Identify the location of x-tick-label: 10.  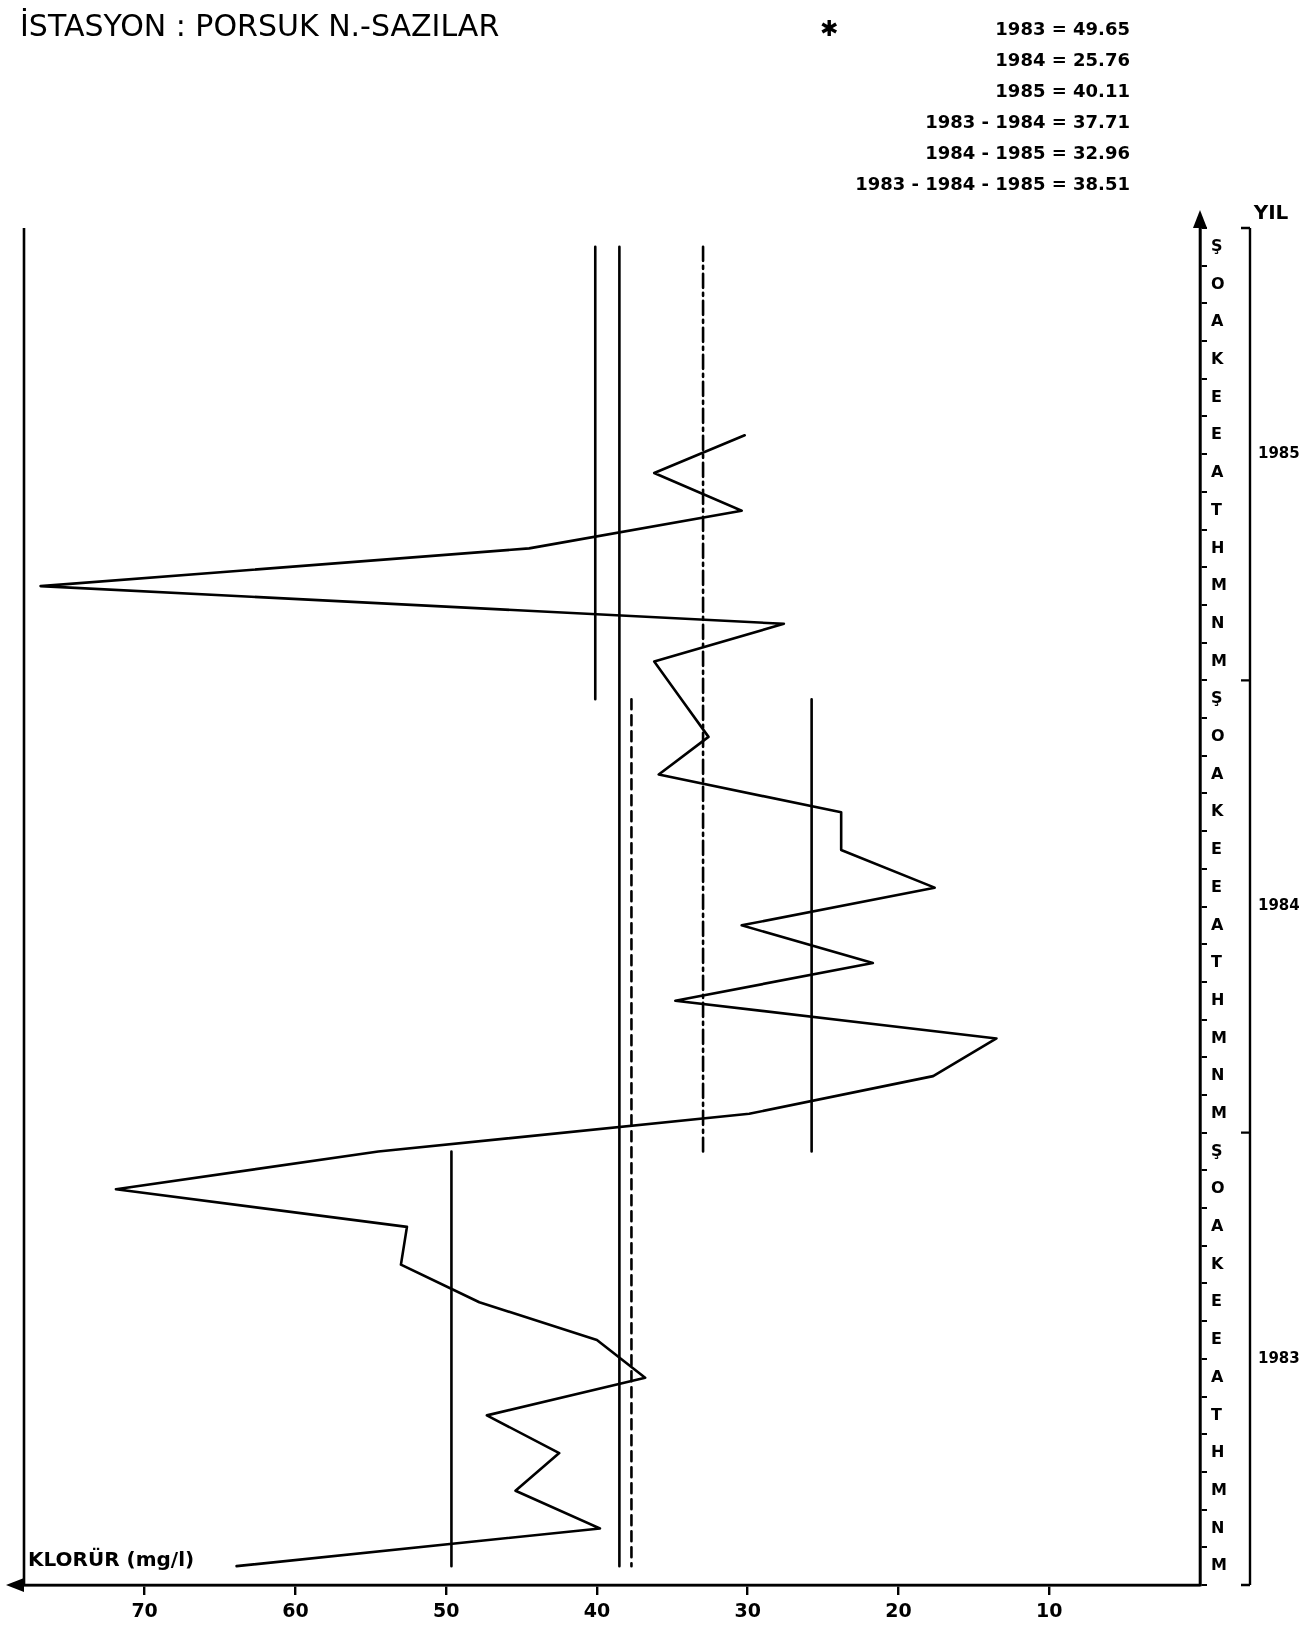
(1049, 1610).